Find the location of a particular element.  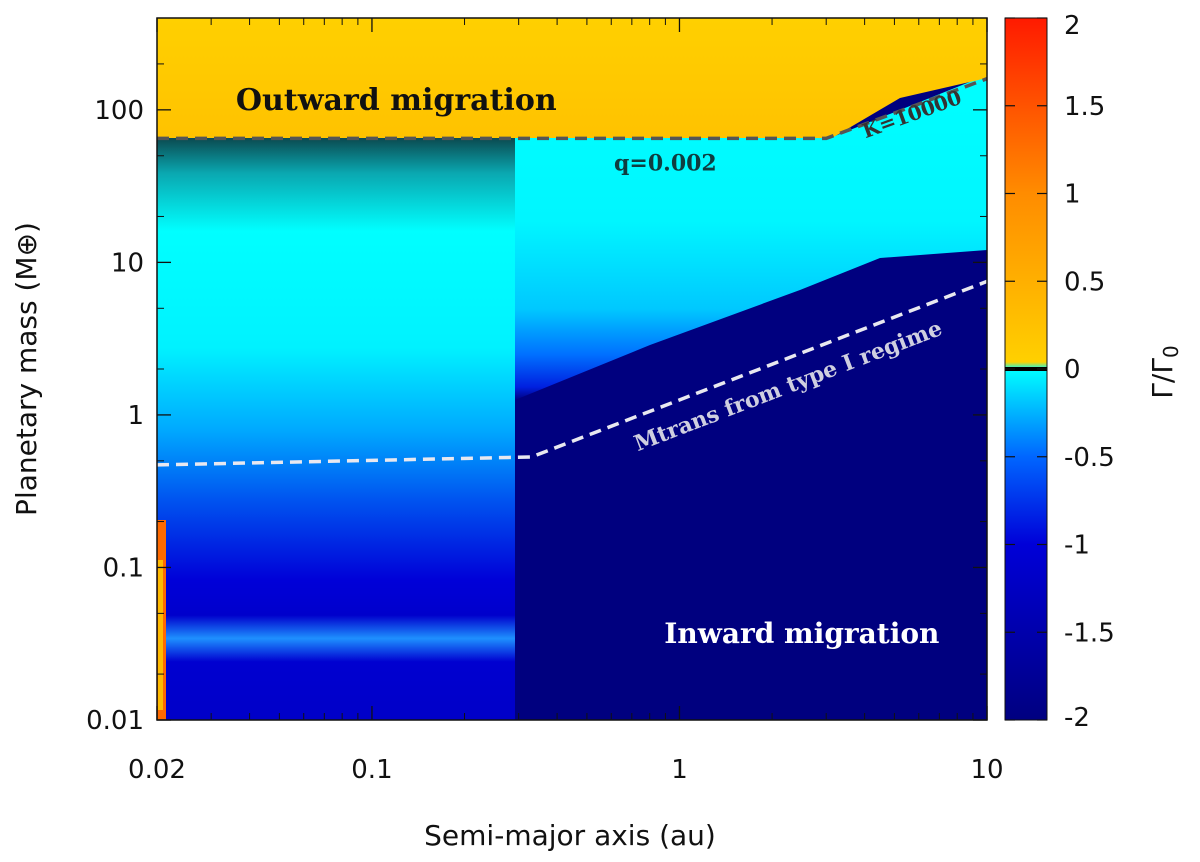

colorbar-tick-label: -0.5 is located at coordinates (1089, 458).